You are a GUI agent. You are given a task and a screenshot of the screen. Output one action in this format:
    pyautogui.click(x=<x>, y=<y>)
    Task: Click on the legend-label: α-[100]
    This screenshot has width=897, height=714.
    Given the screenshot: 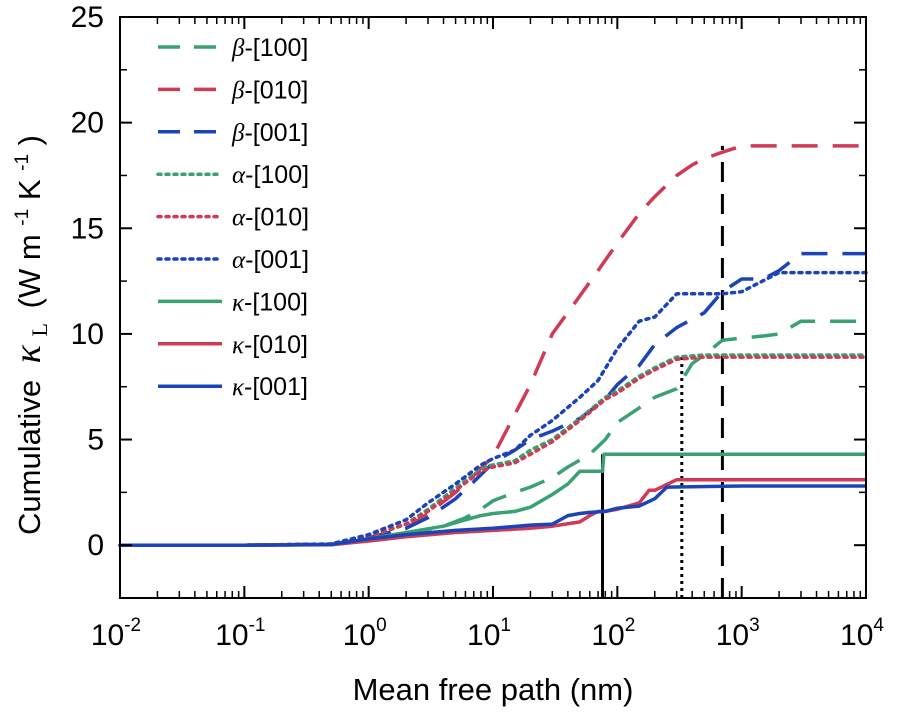 What is the action you would take?
    pyautogui.click(x=270, y=175)
    